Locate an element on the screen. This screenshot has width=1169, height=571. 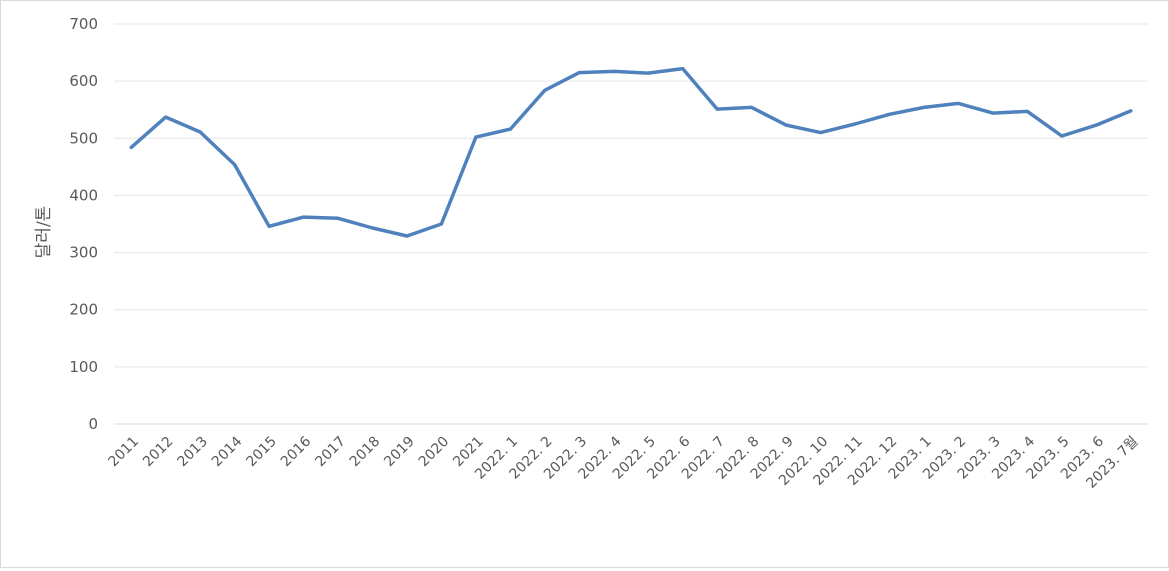
x-tick-label: 2017 is located at coordinates (330, 452).